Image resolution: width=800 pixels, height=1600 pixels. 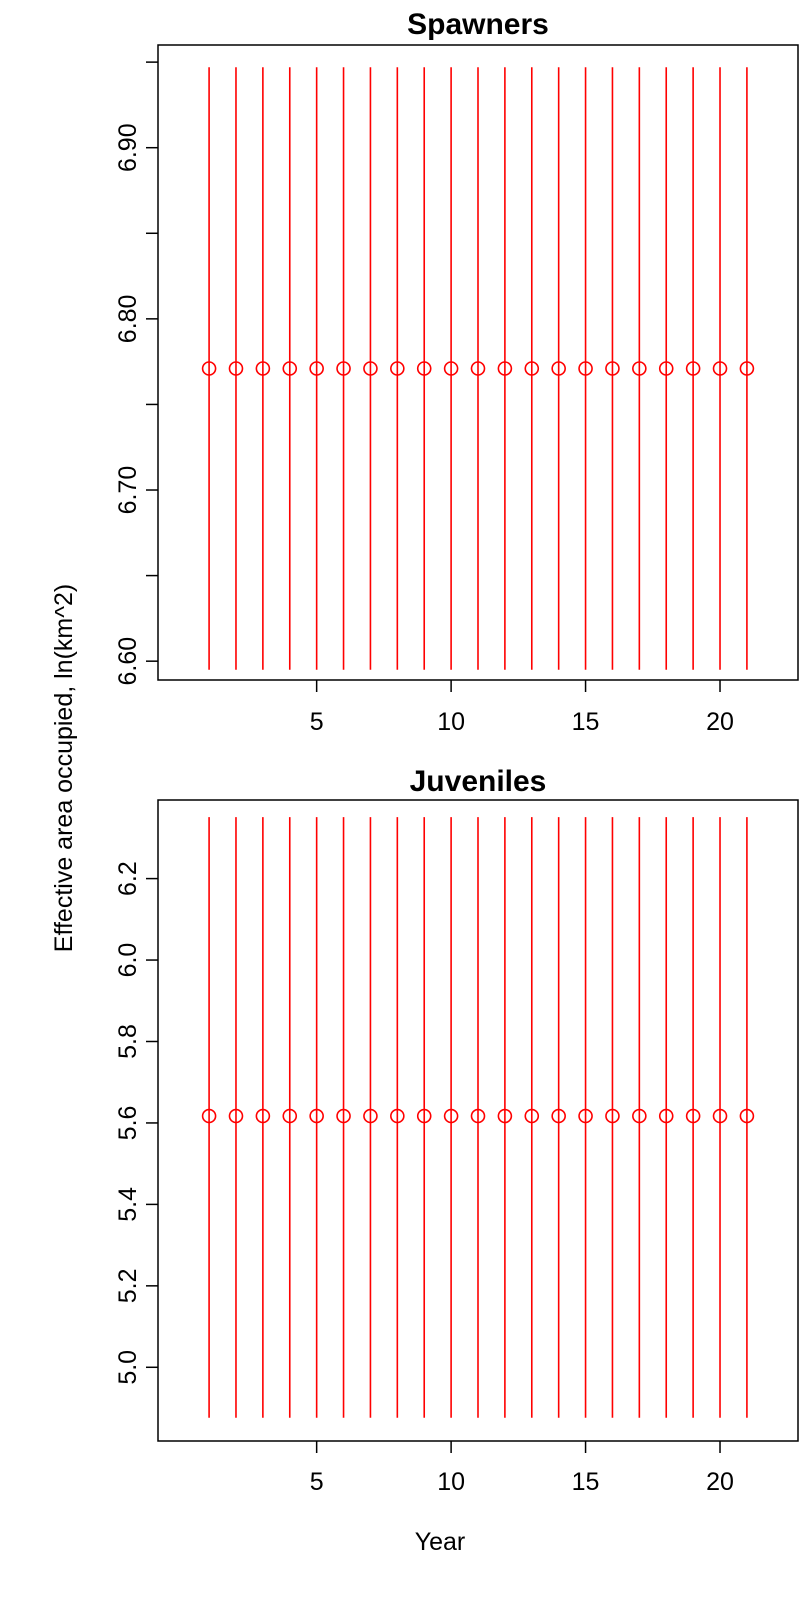 I want to click on y-tick-label: 5.6, so click(x=128, y=1123).